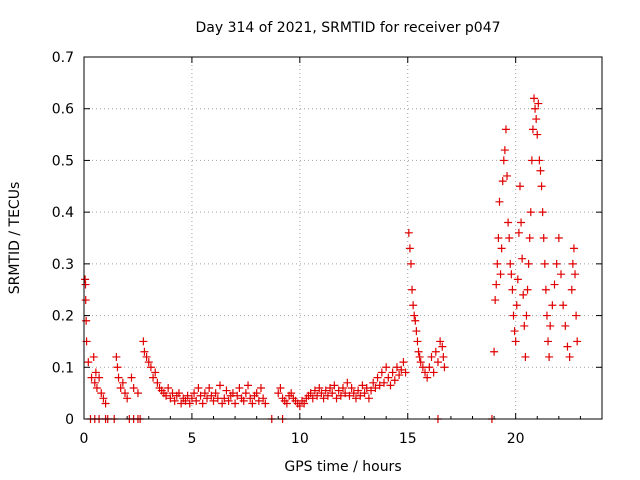 The height and width of the screenshot is (480, 640). What do you see at coordinates (342, 467) in the screenshot?
I see `x-axis-label: GPS time / hours` at bounding box center [342, 467].